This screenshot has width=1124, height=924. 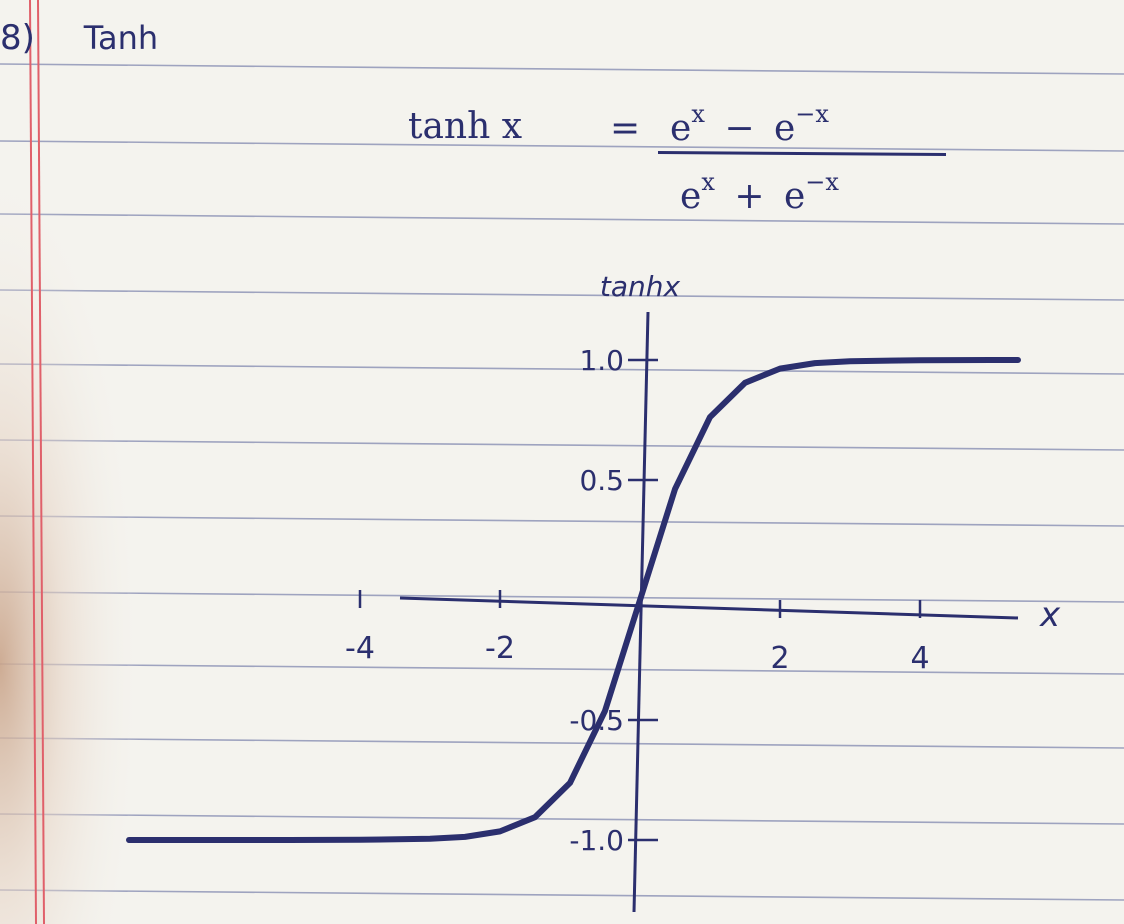 I want to click on numerator-term-b: e, so click(x=784, y=128).